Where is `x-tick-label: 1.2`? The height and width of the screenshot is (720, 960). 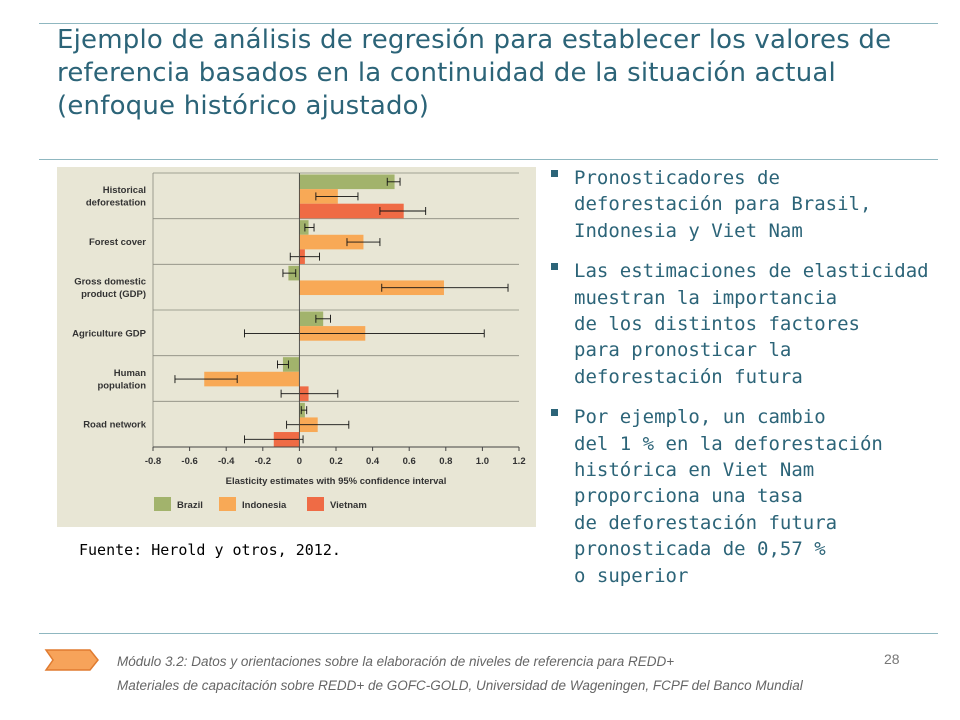 x-tick-label: 1.2 is located at coordinates (518, 461).